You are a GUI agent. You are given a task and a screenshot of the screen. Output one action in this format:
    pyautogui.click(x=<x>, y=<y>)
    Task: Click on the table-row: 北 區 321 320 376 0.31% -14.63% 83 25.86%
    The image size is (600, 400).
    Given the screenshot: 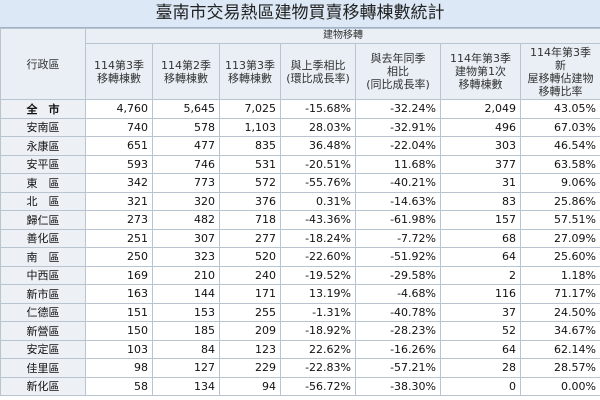 What is the action you would take?
    pyautogui.click(x=300, y=201)
    